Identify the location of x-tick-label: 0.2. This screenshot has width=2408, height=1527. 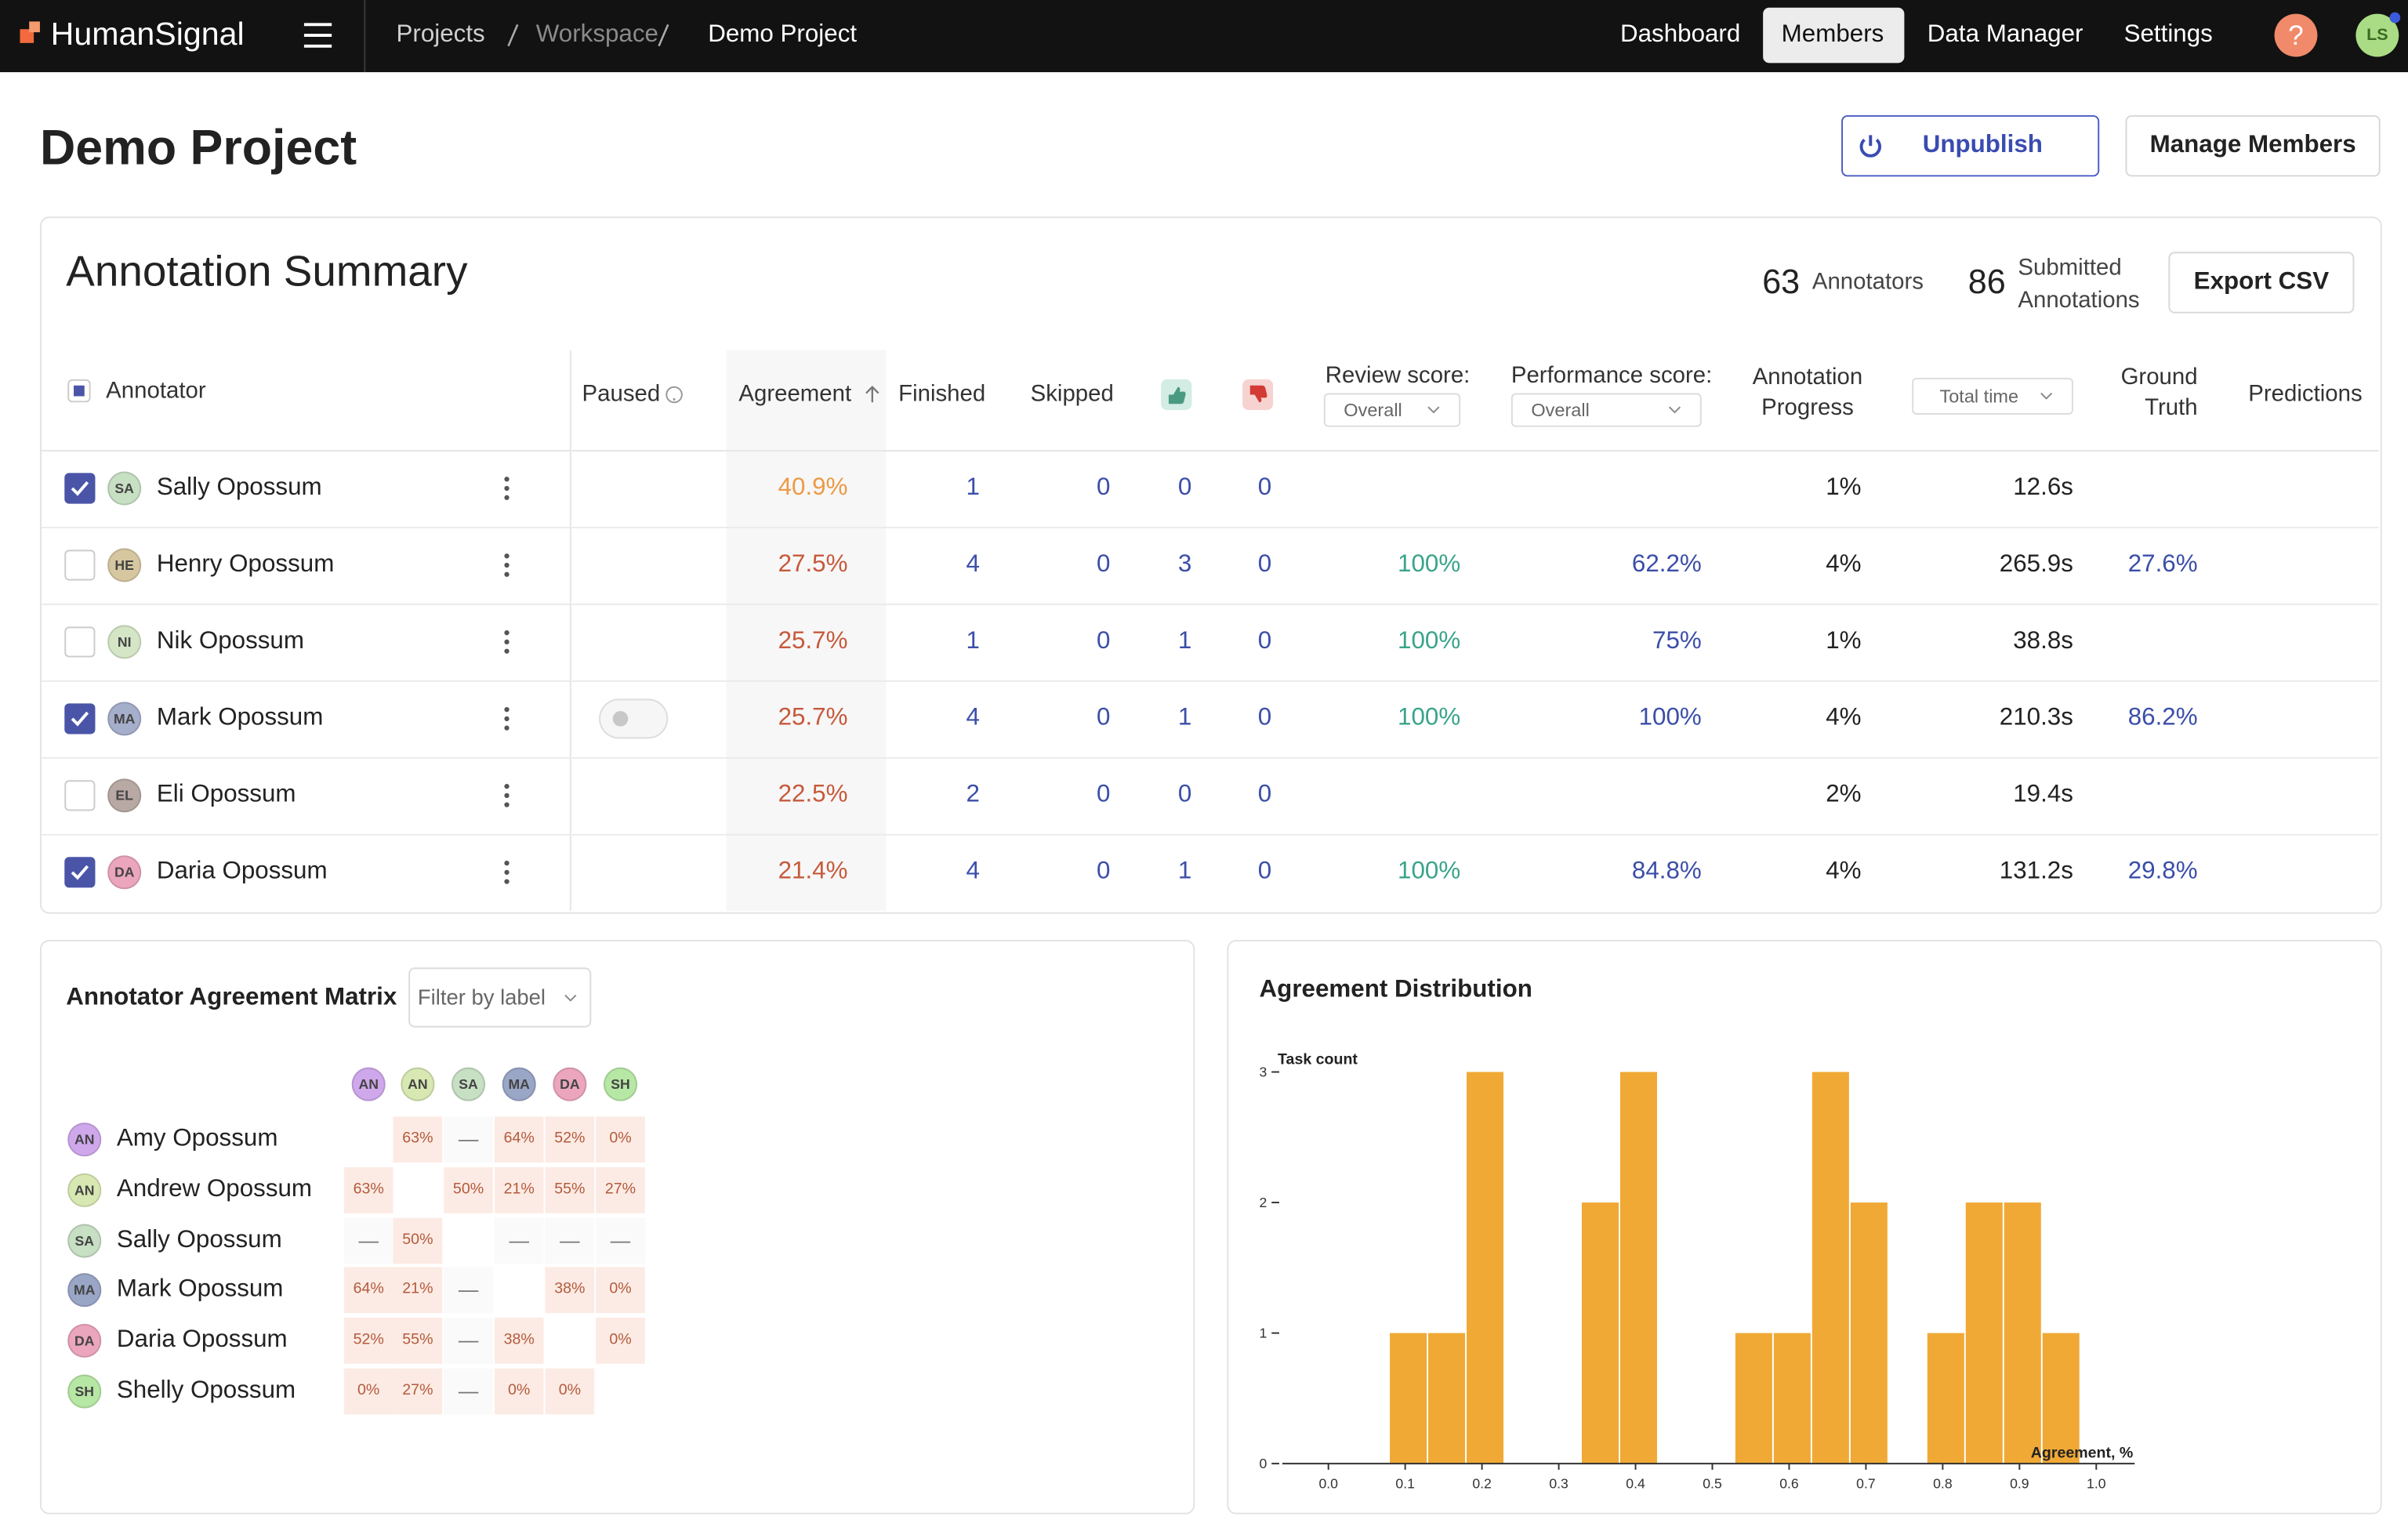
(1482, 1483).